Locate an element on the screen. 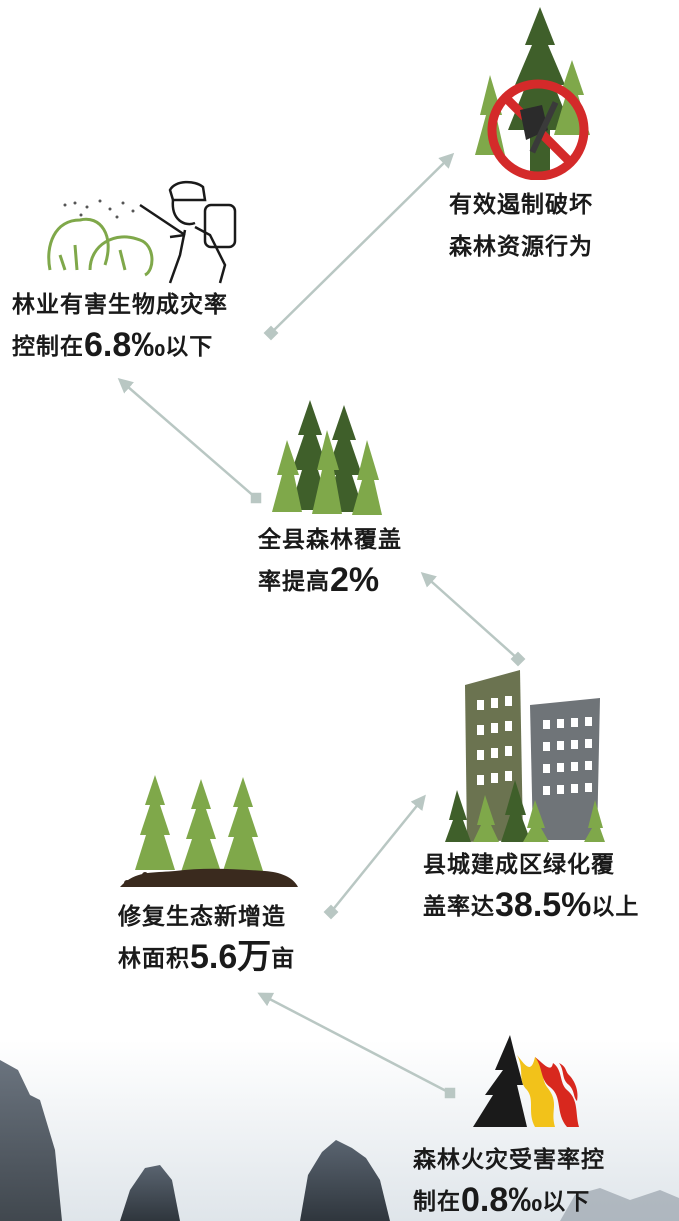 This screenshot has width=679, height=1221. caption-pest-control: 林业有害生物成灾率 控制在6.8‰以下 is located at coordinates (120, 325).